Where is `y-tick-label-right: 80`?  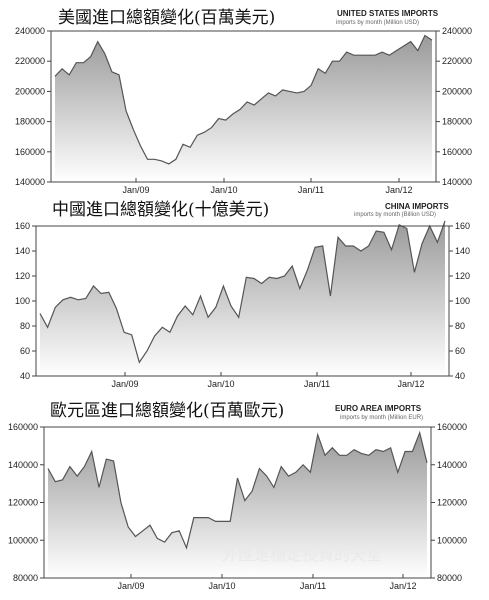 y-tick-label-right: 80 is located at coordinates (460, 326).